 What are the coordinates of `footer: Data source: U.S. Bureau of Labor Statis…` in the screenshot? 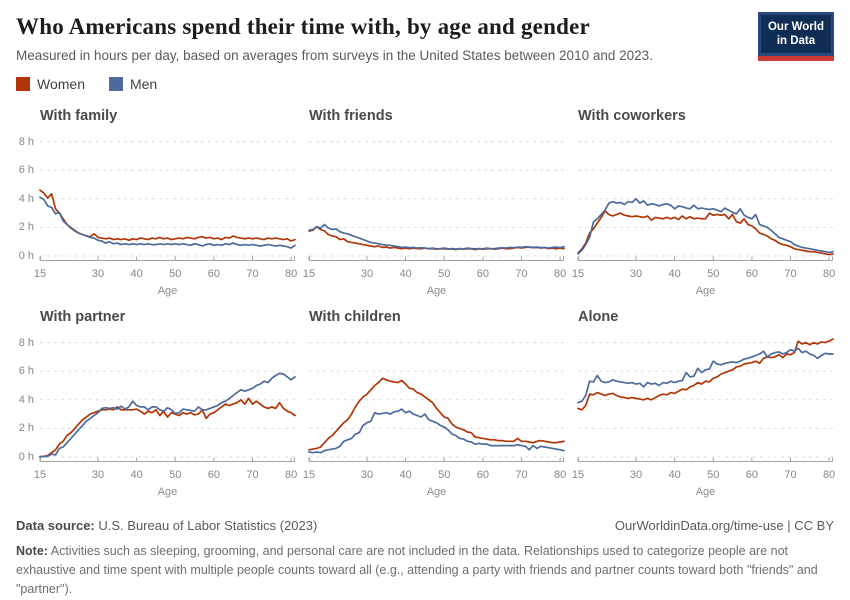 It's located at (425, 558).